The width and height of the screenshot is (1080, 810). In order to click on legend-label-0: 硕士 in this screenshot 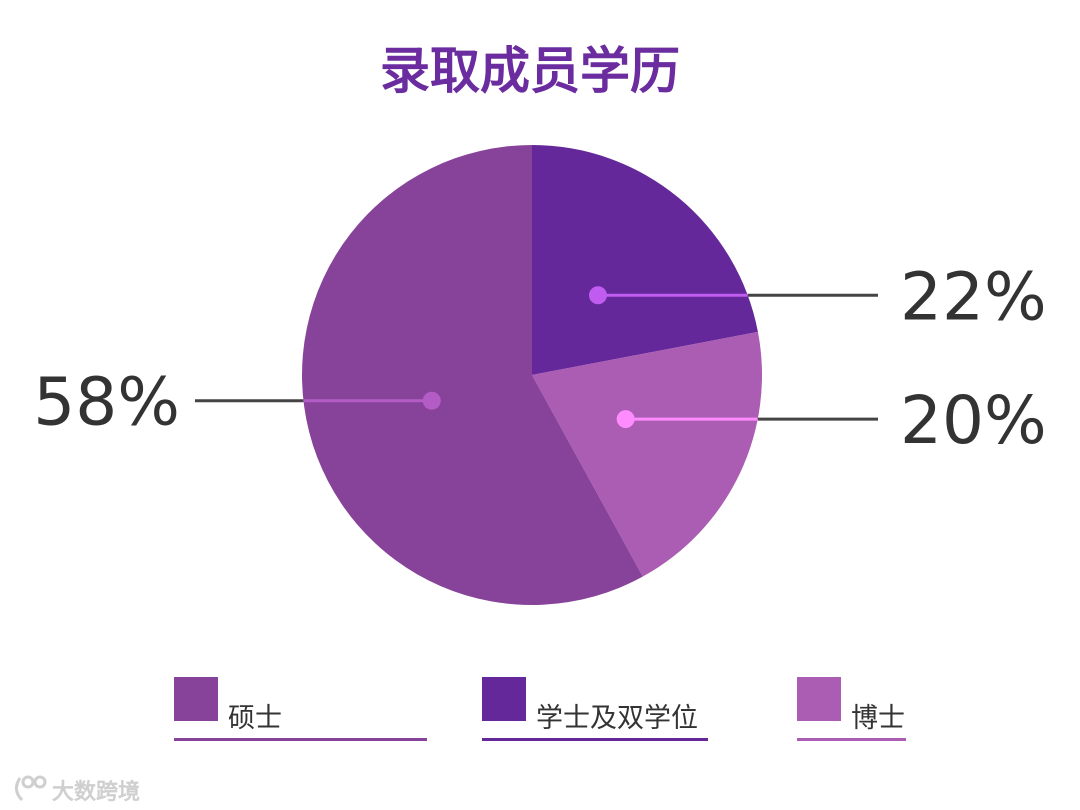, I will do `click(255, 718)`.